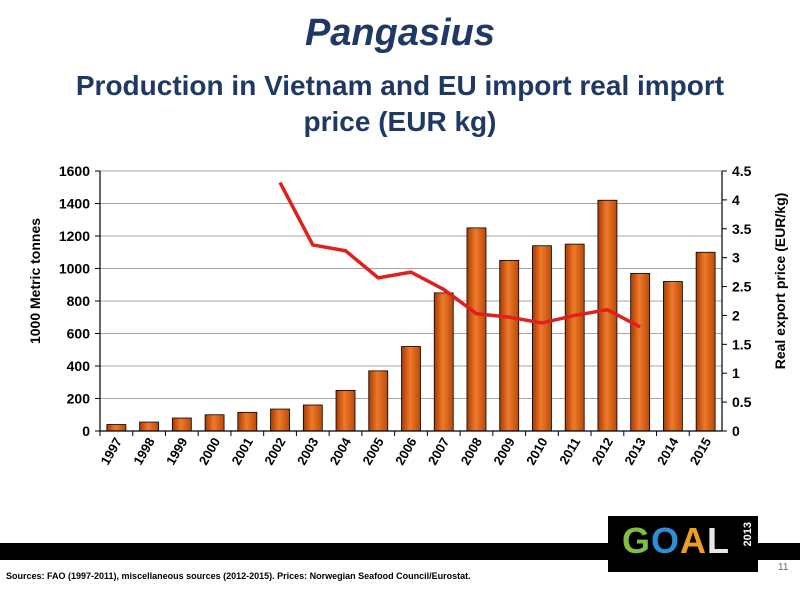 The width and height of the screenshot is (800, 600). I want to click on x-tick-label: 2005, so click(372, 451).